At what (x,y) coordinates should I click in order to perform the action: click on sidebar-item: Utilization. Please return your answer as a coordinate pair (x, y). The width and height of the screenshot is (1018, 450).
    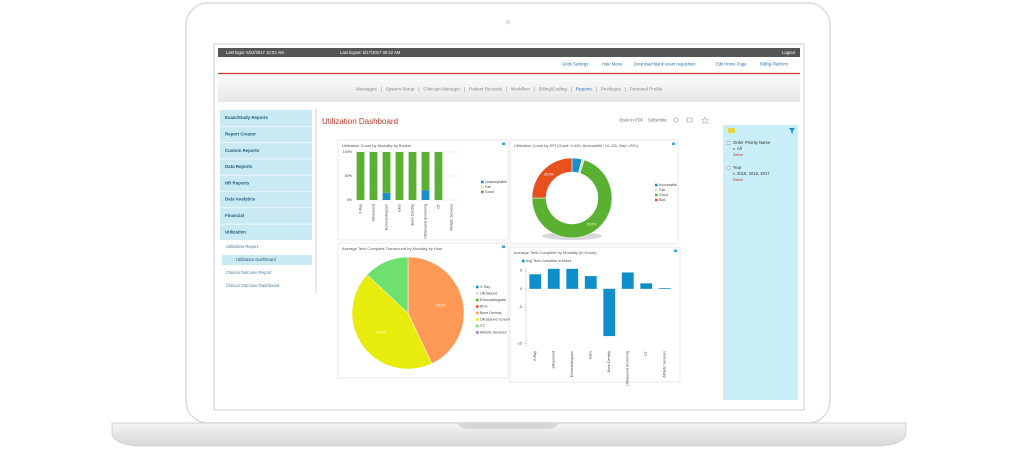
    Looking at the image, I should click on (235, 231).